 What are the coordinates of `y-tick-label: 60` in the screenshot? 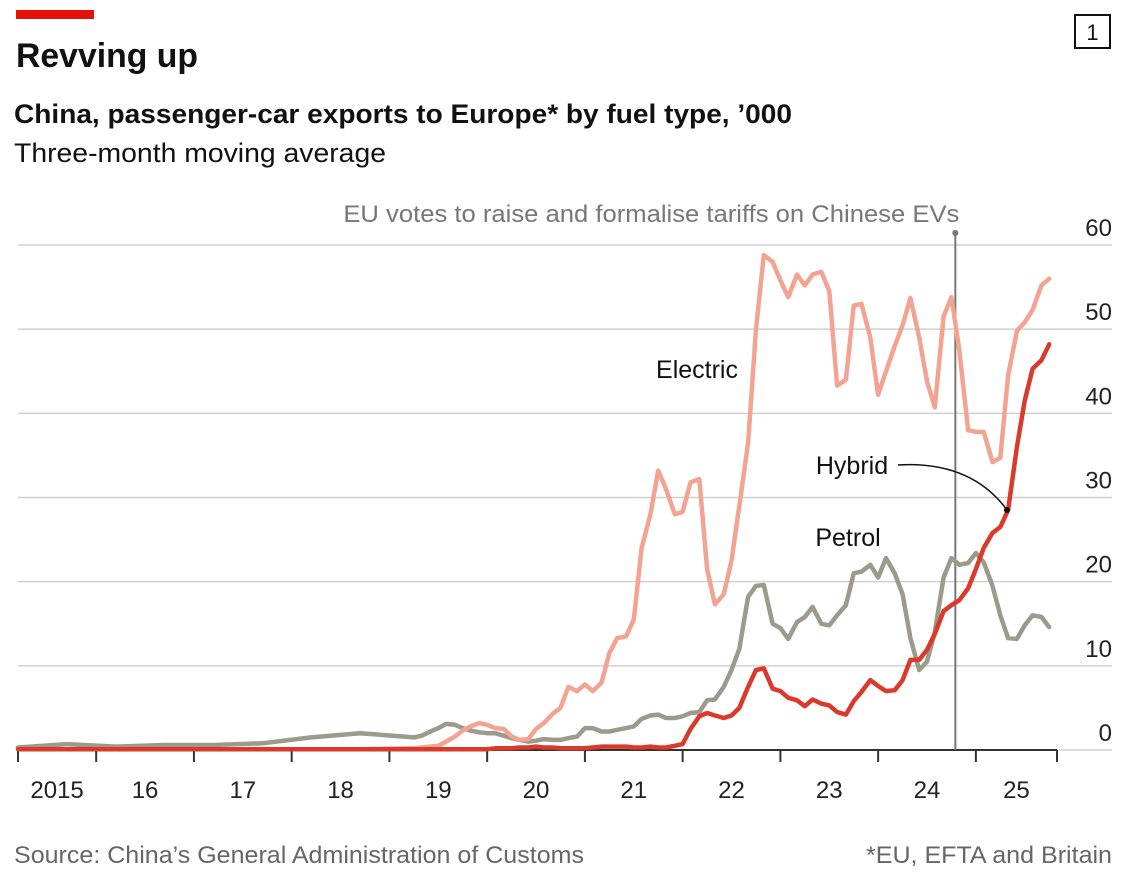 It's located at (1098, 228).